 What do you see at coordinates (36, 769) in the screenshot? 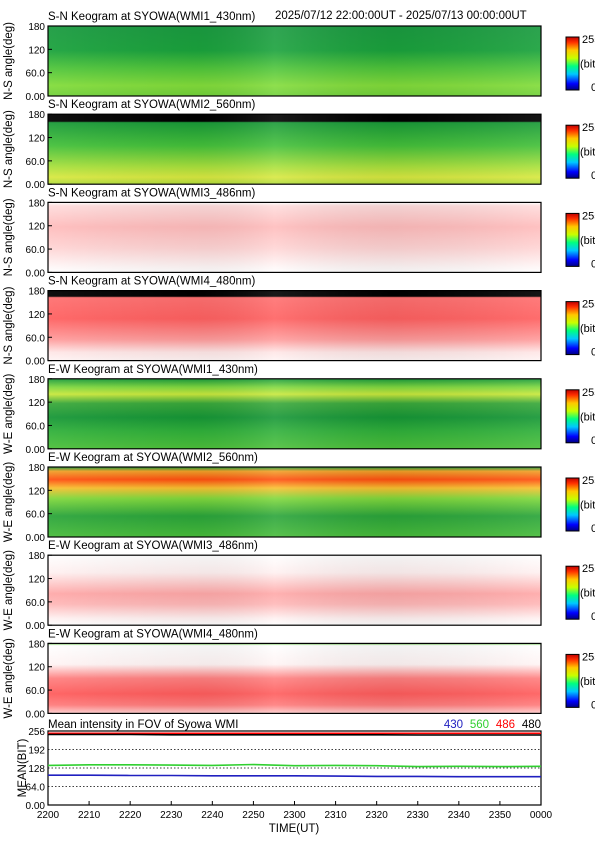
I see `mean-y-tick-label: 128` at bounding box center [36, 769].